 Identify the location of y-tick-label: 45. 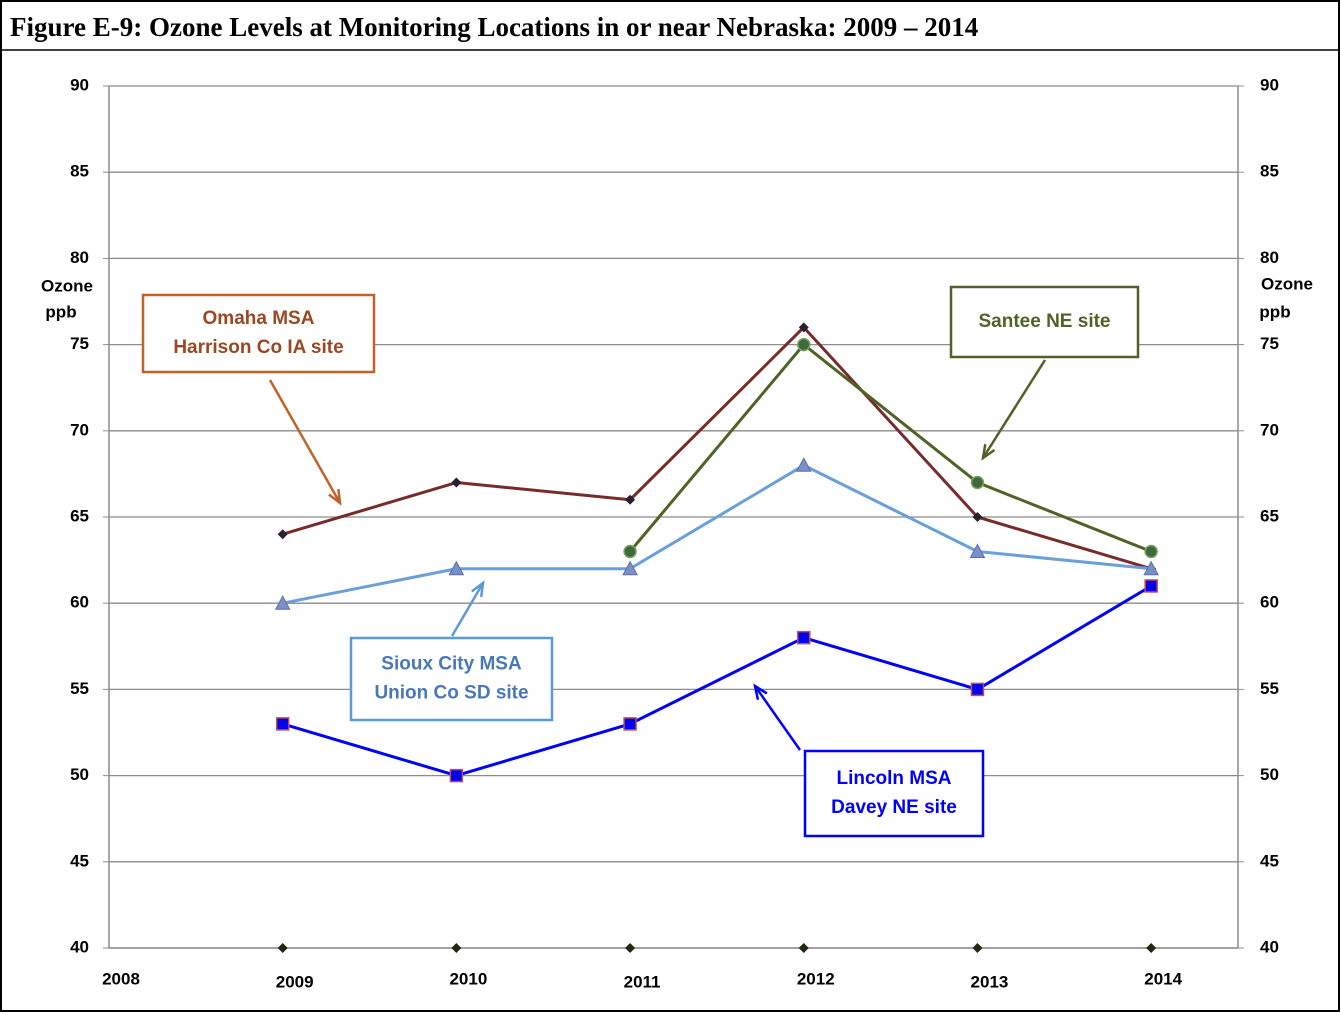
(79, 860).